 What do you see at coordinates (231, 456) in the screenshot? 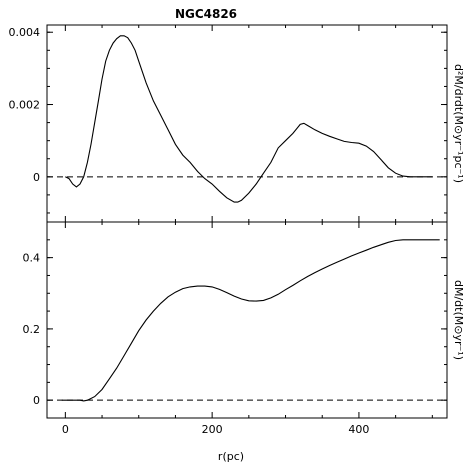
I see `x-axis-label: r(pc)` at bounding box center [231, 456].